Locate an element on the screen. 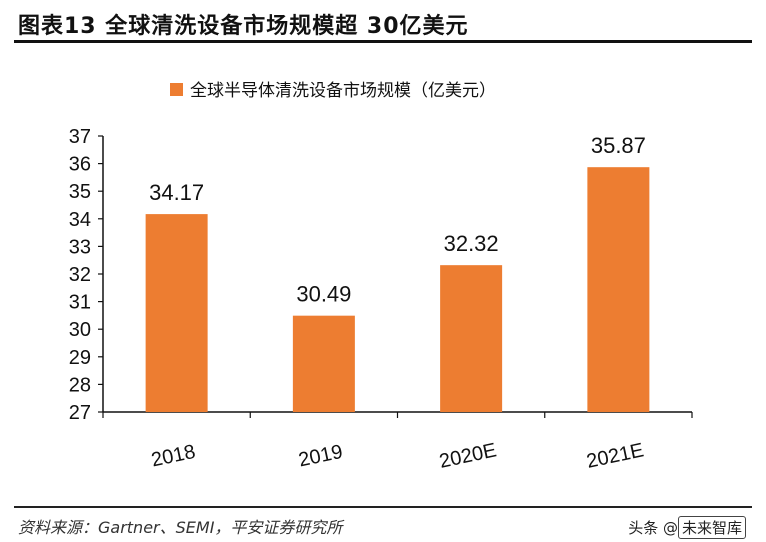 This screenshot has height=542, width=766. y-tick-label: 31 is located at coordinates (80, 303).